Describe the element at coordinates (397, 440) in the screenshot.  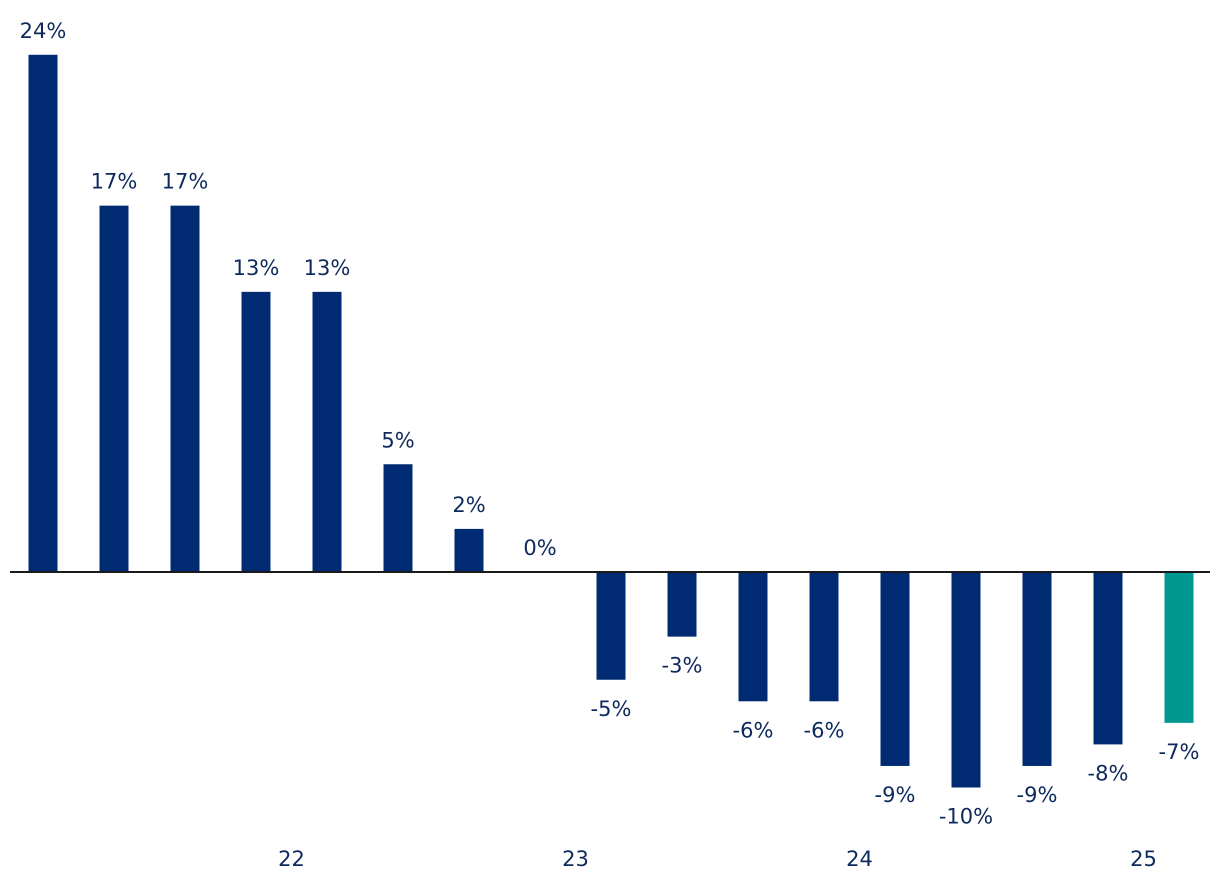
I see `value-label-6: 5%` at that location.